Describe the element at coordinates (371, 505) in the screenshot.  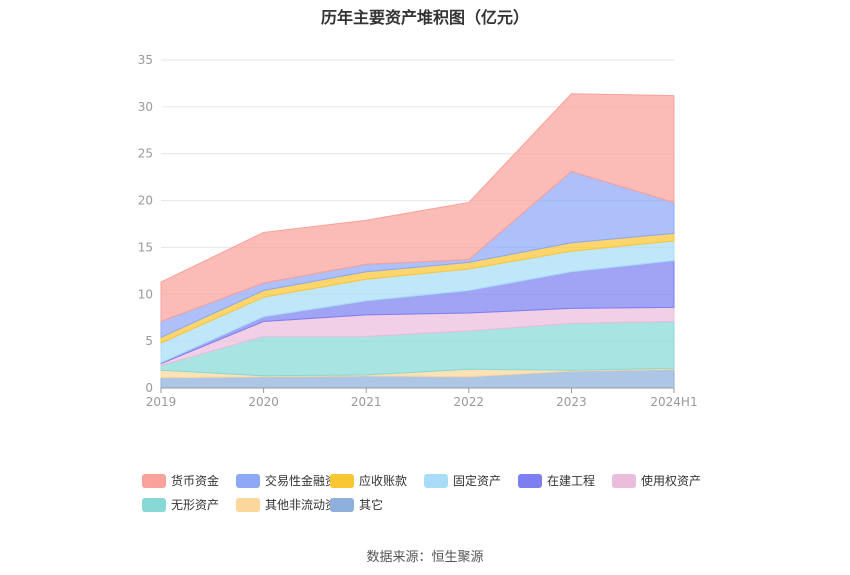
I see `legend-label: 其它` at that location.